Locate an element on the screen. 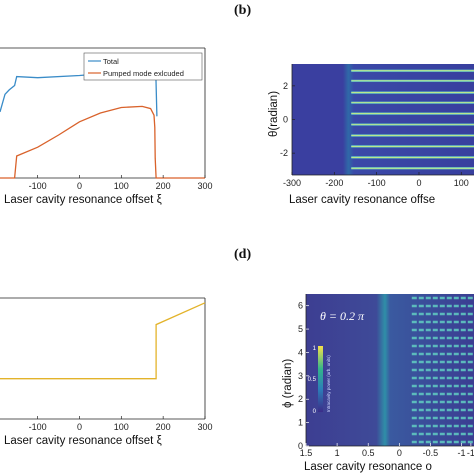 The width and height of the screenshot is (474, 474). colorbar-tick-0-5: 0.5 is located at coordinates (312, 380).